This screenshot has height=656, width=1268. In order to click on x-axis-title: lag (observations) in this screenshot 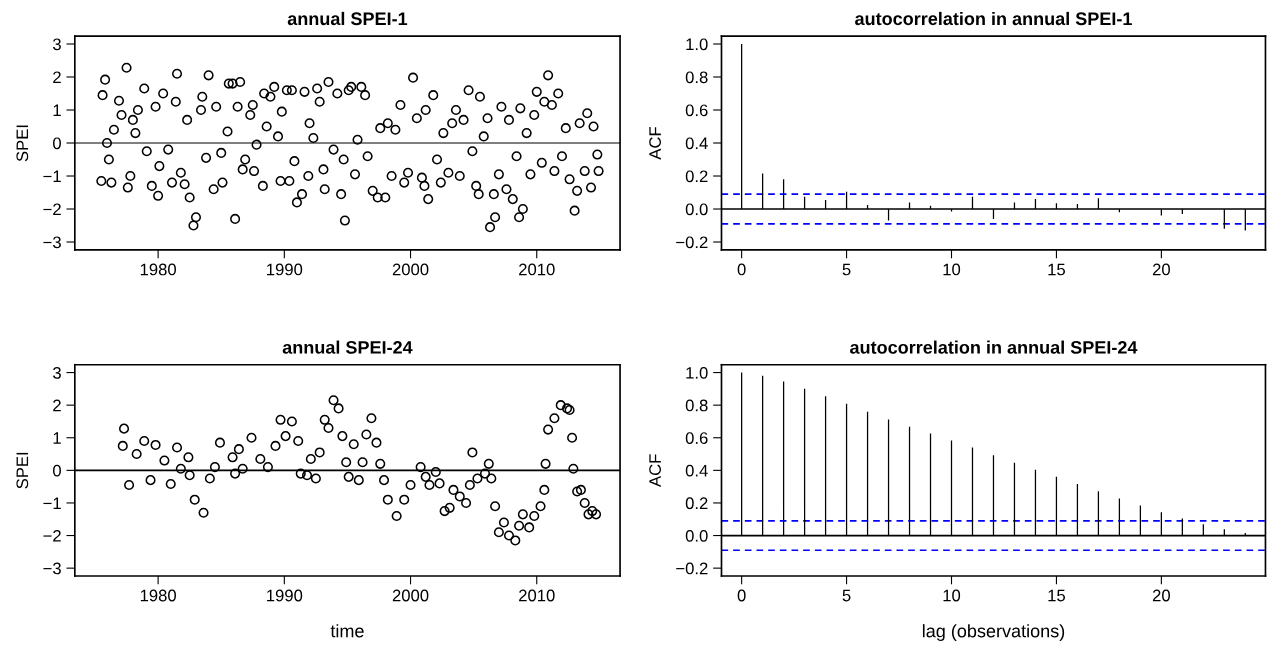, I will do `click(993, 632)`.